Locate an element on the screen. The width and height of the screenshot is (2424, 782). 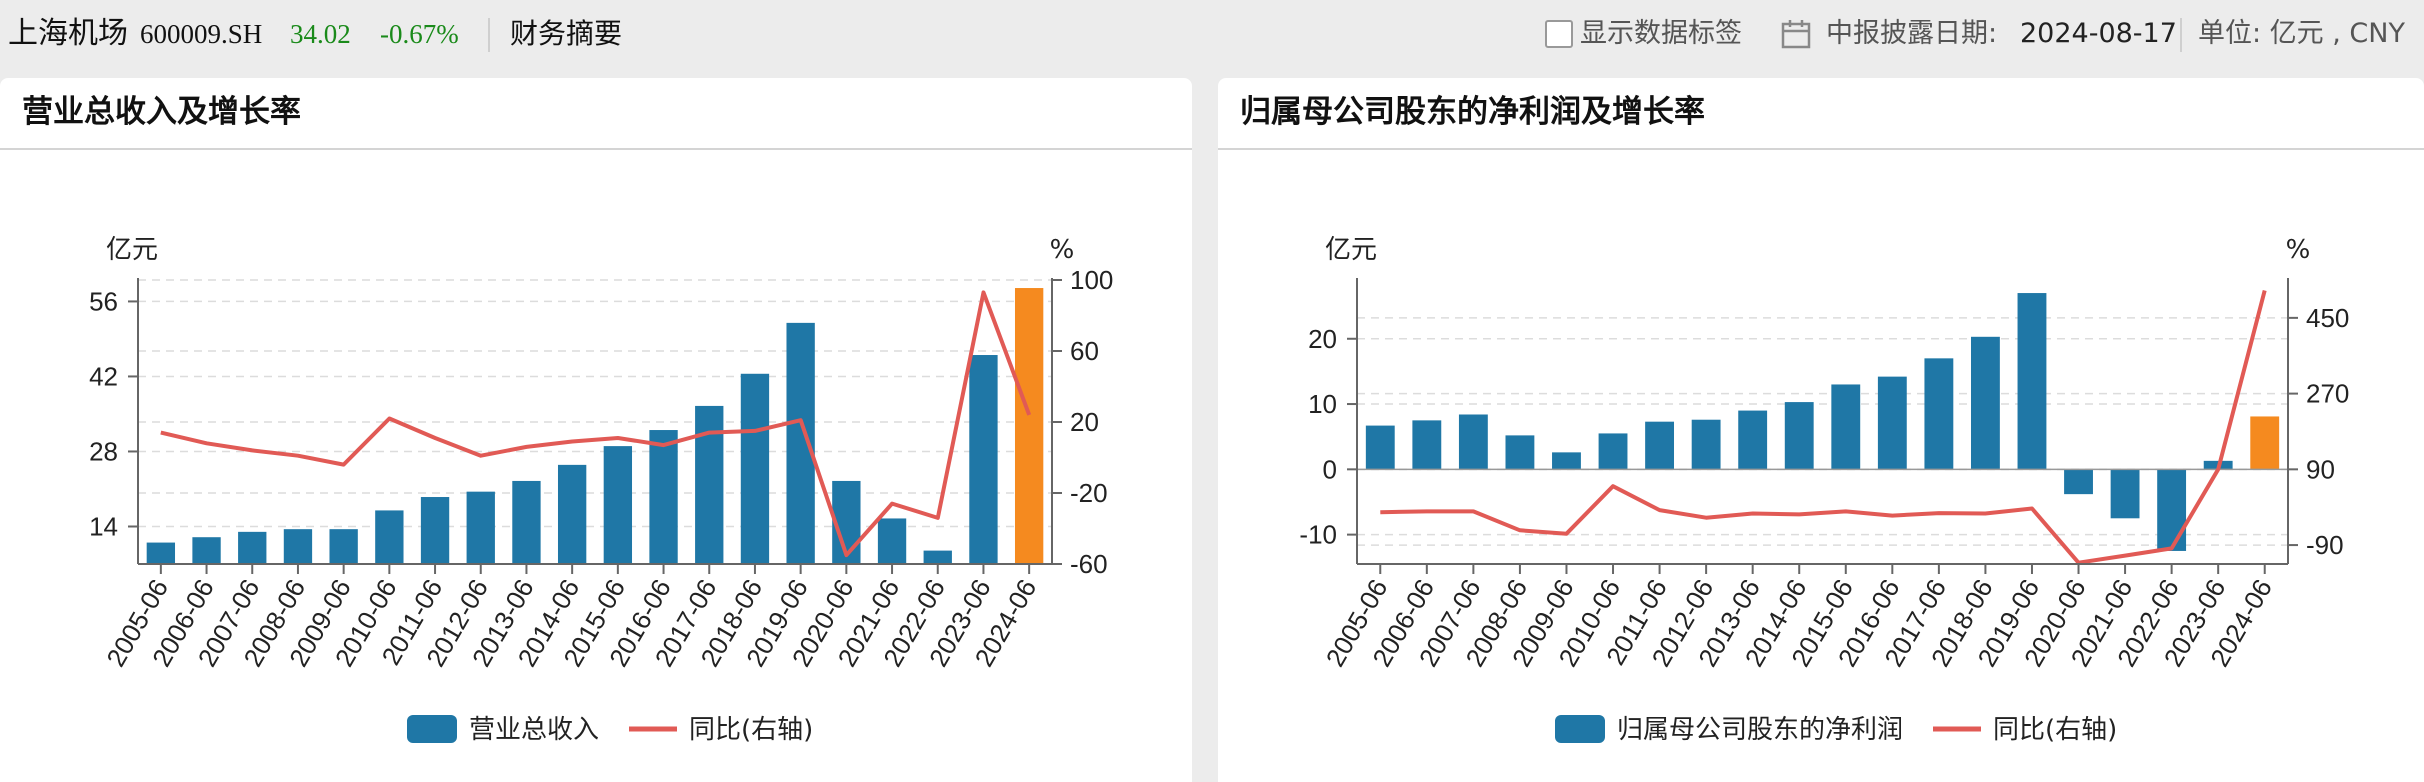
y-tick-label: 56 is located at coordinates (103, 301).